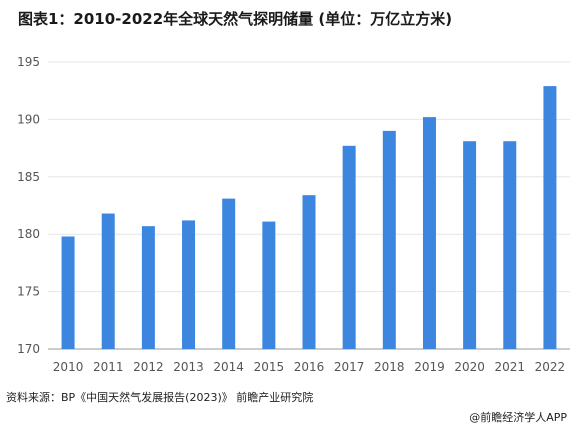 This screenshot has height=431, width=577. What do you see at coordinates (469, 367) in the screenshot?
I see `x-tick-label: 2020` at bounding box center [469, 367].